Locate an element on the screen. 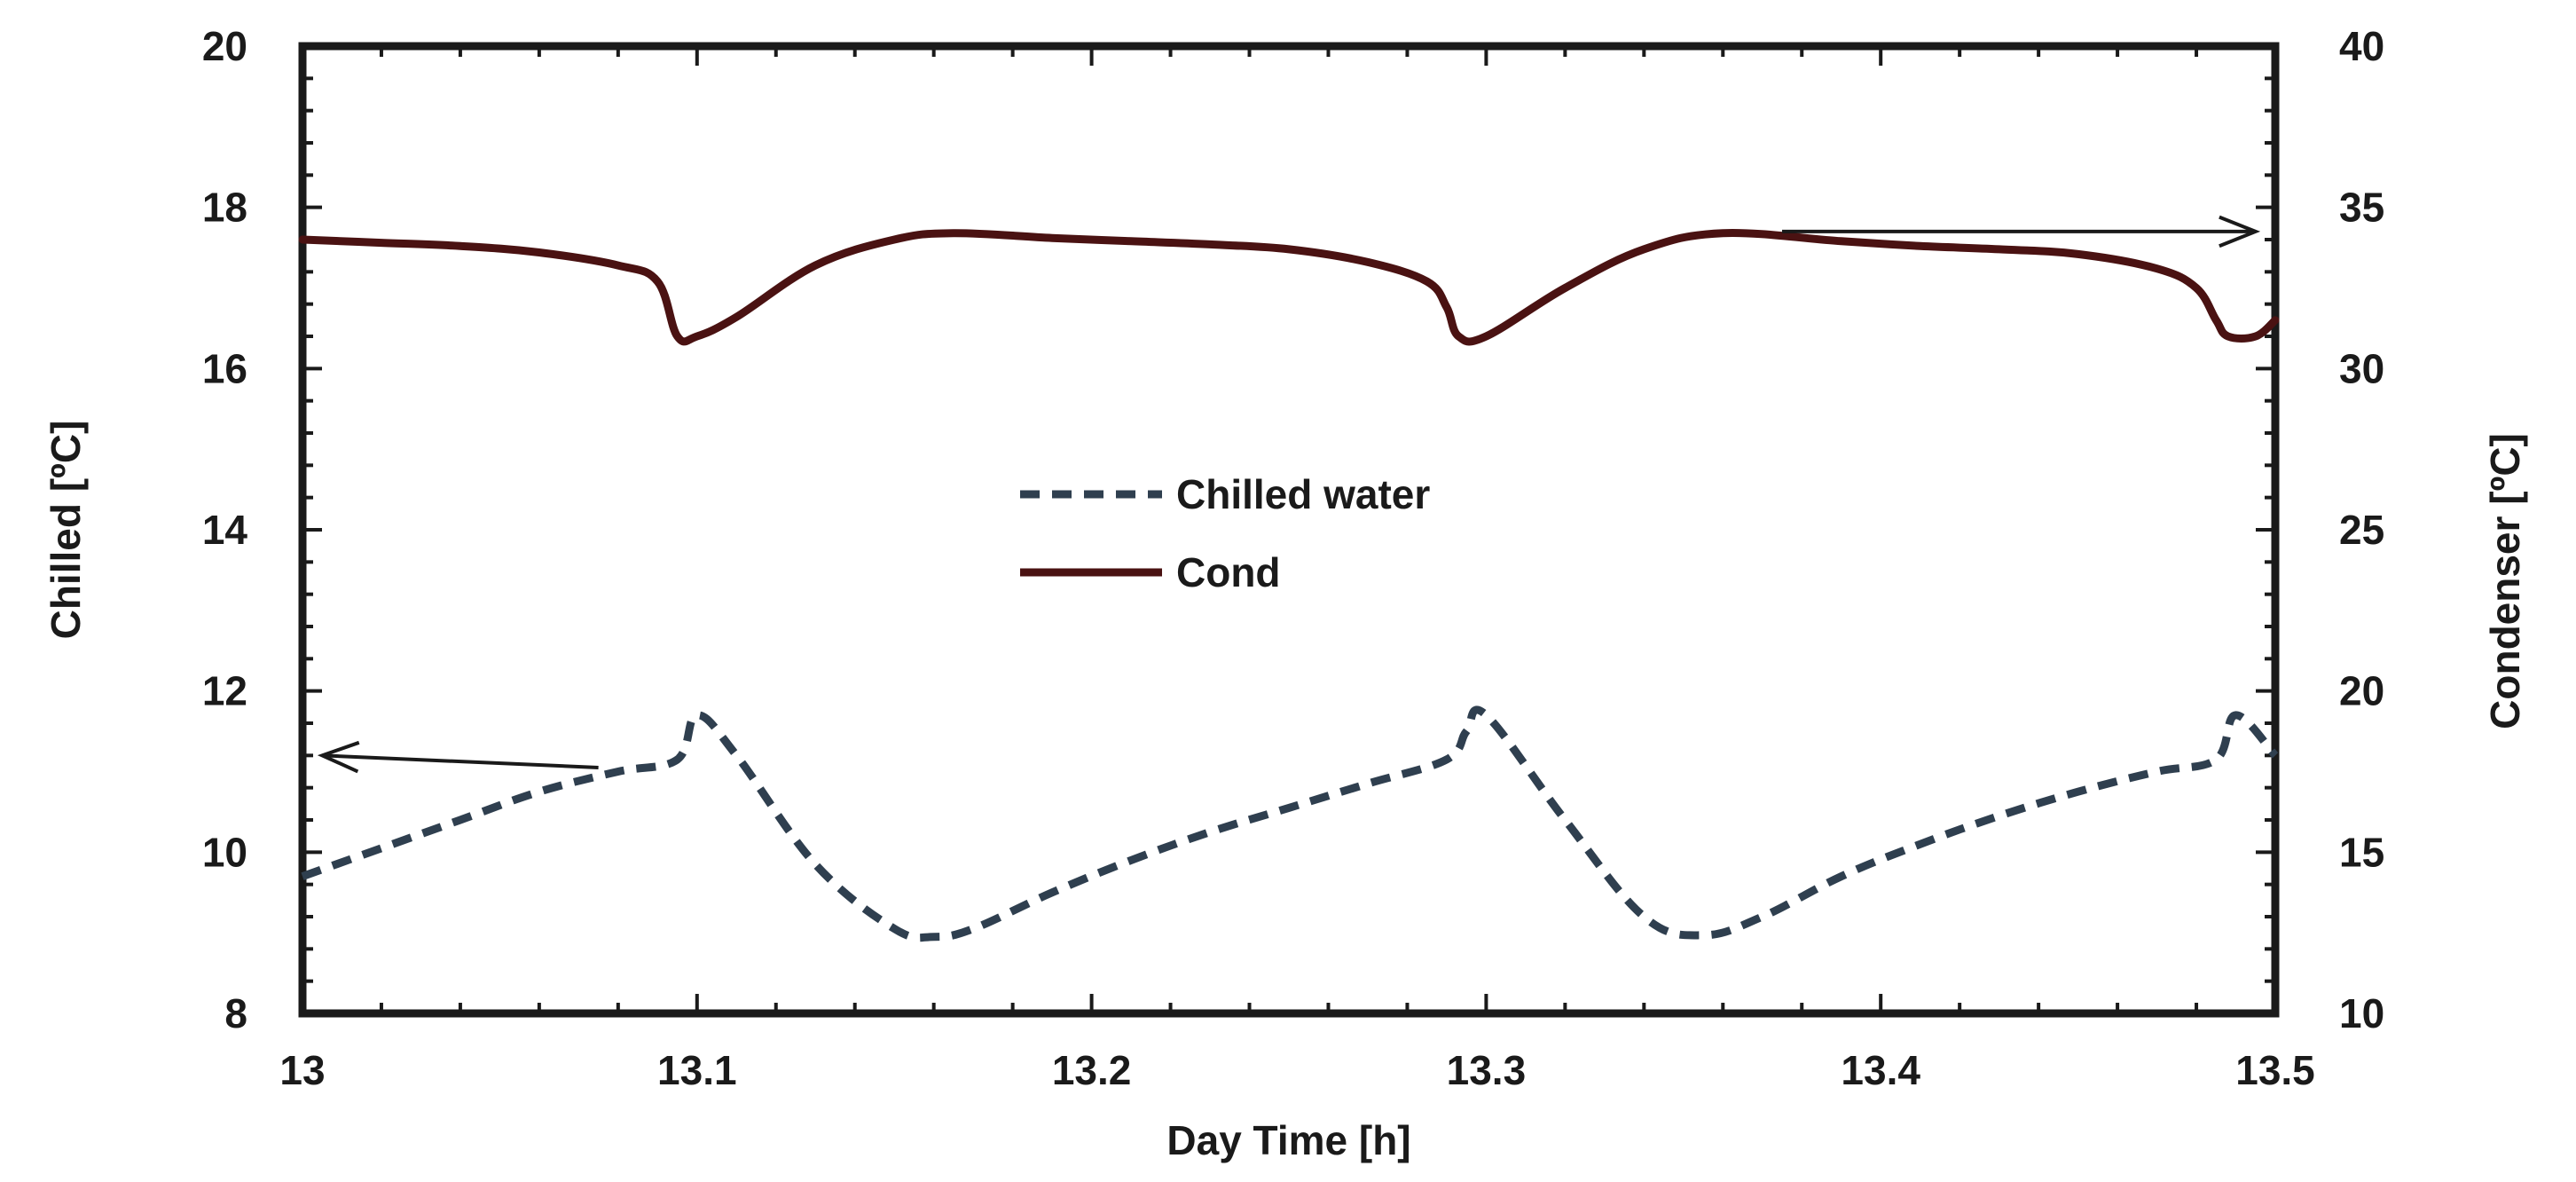 The image size is (2576, 1182). y2-tick-label: 40 is located at coordinates (2361, 46).